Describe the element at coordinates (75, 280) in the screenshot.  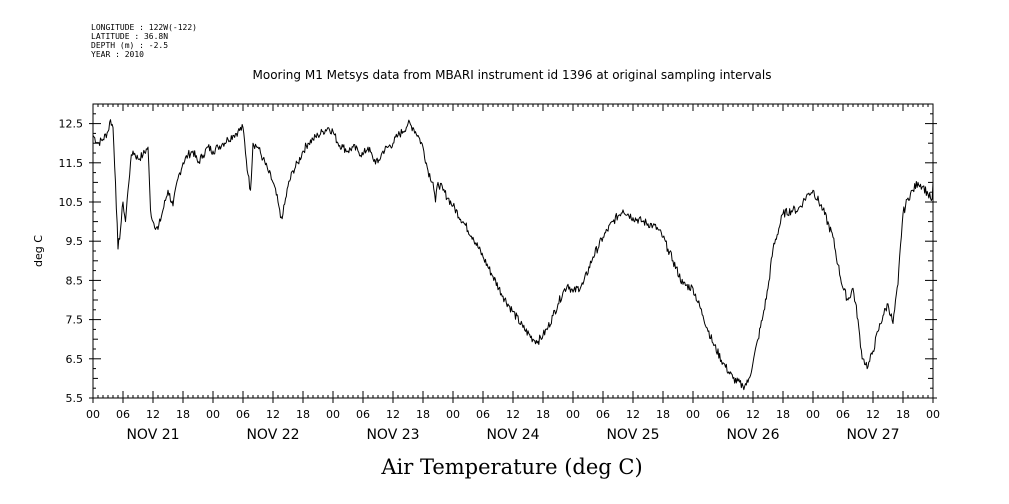
I see `y-tick-label: 8.5` at that location.